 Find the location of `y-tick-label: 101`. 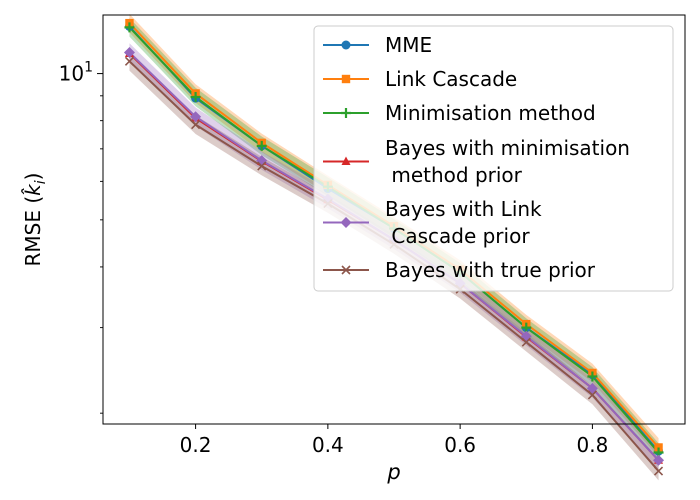

y-tick-label: 101 is located at coordinates (76, 73).